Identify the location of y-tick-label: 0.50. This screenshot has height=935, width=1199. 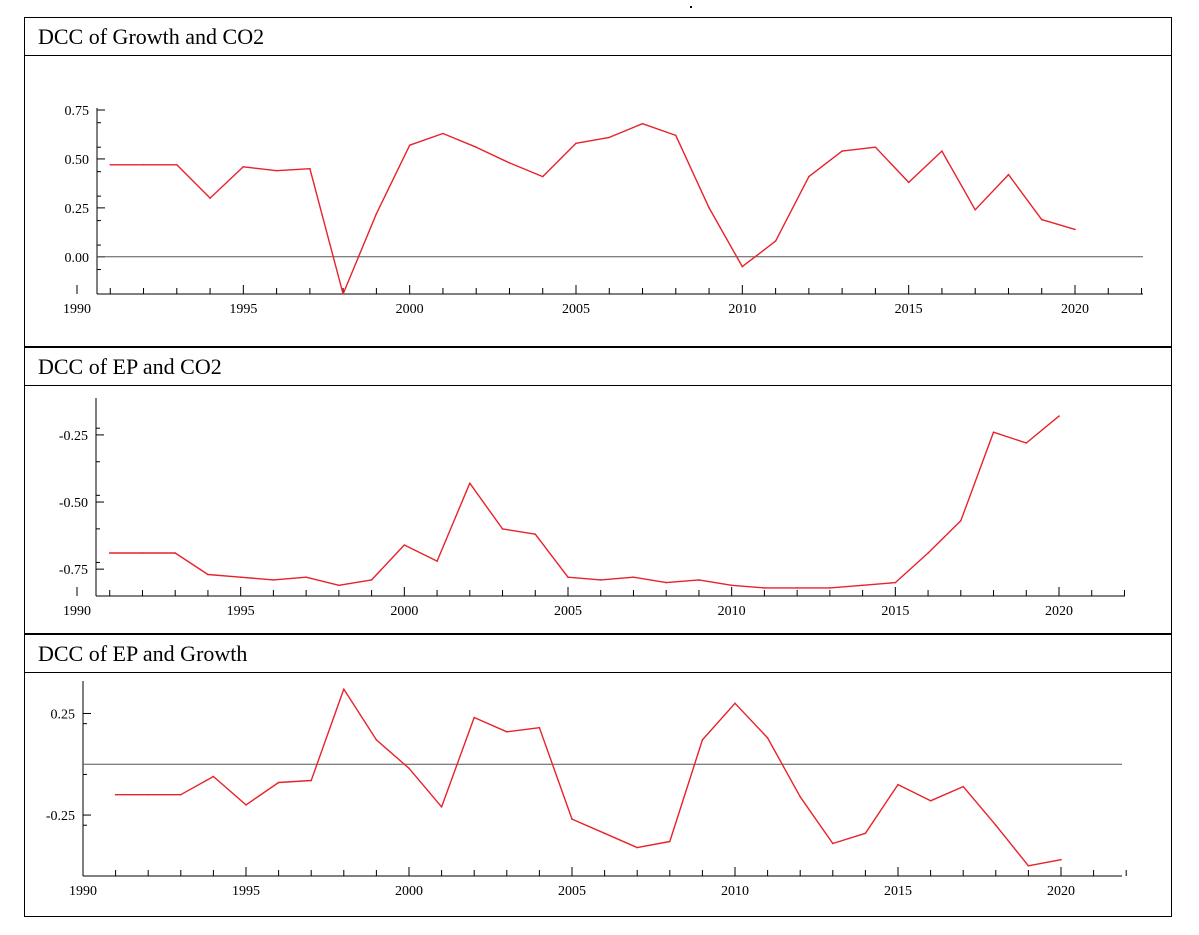
(77, 160).